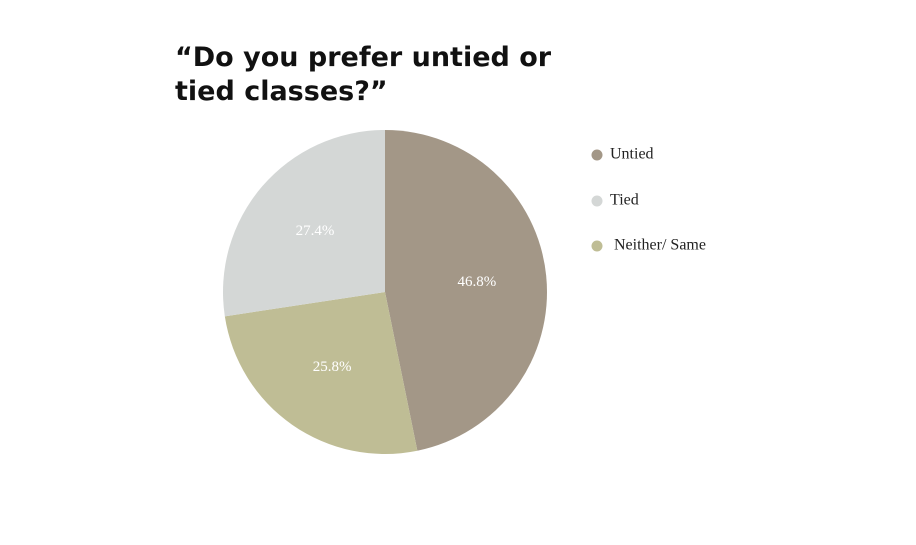 The height and width of the screenshot is (545, 916). What do you see at coordinates (624, 200) in the screenshot?
I see `legend-label: Tied` at bounding box center [624, 200].